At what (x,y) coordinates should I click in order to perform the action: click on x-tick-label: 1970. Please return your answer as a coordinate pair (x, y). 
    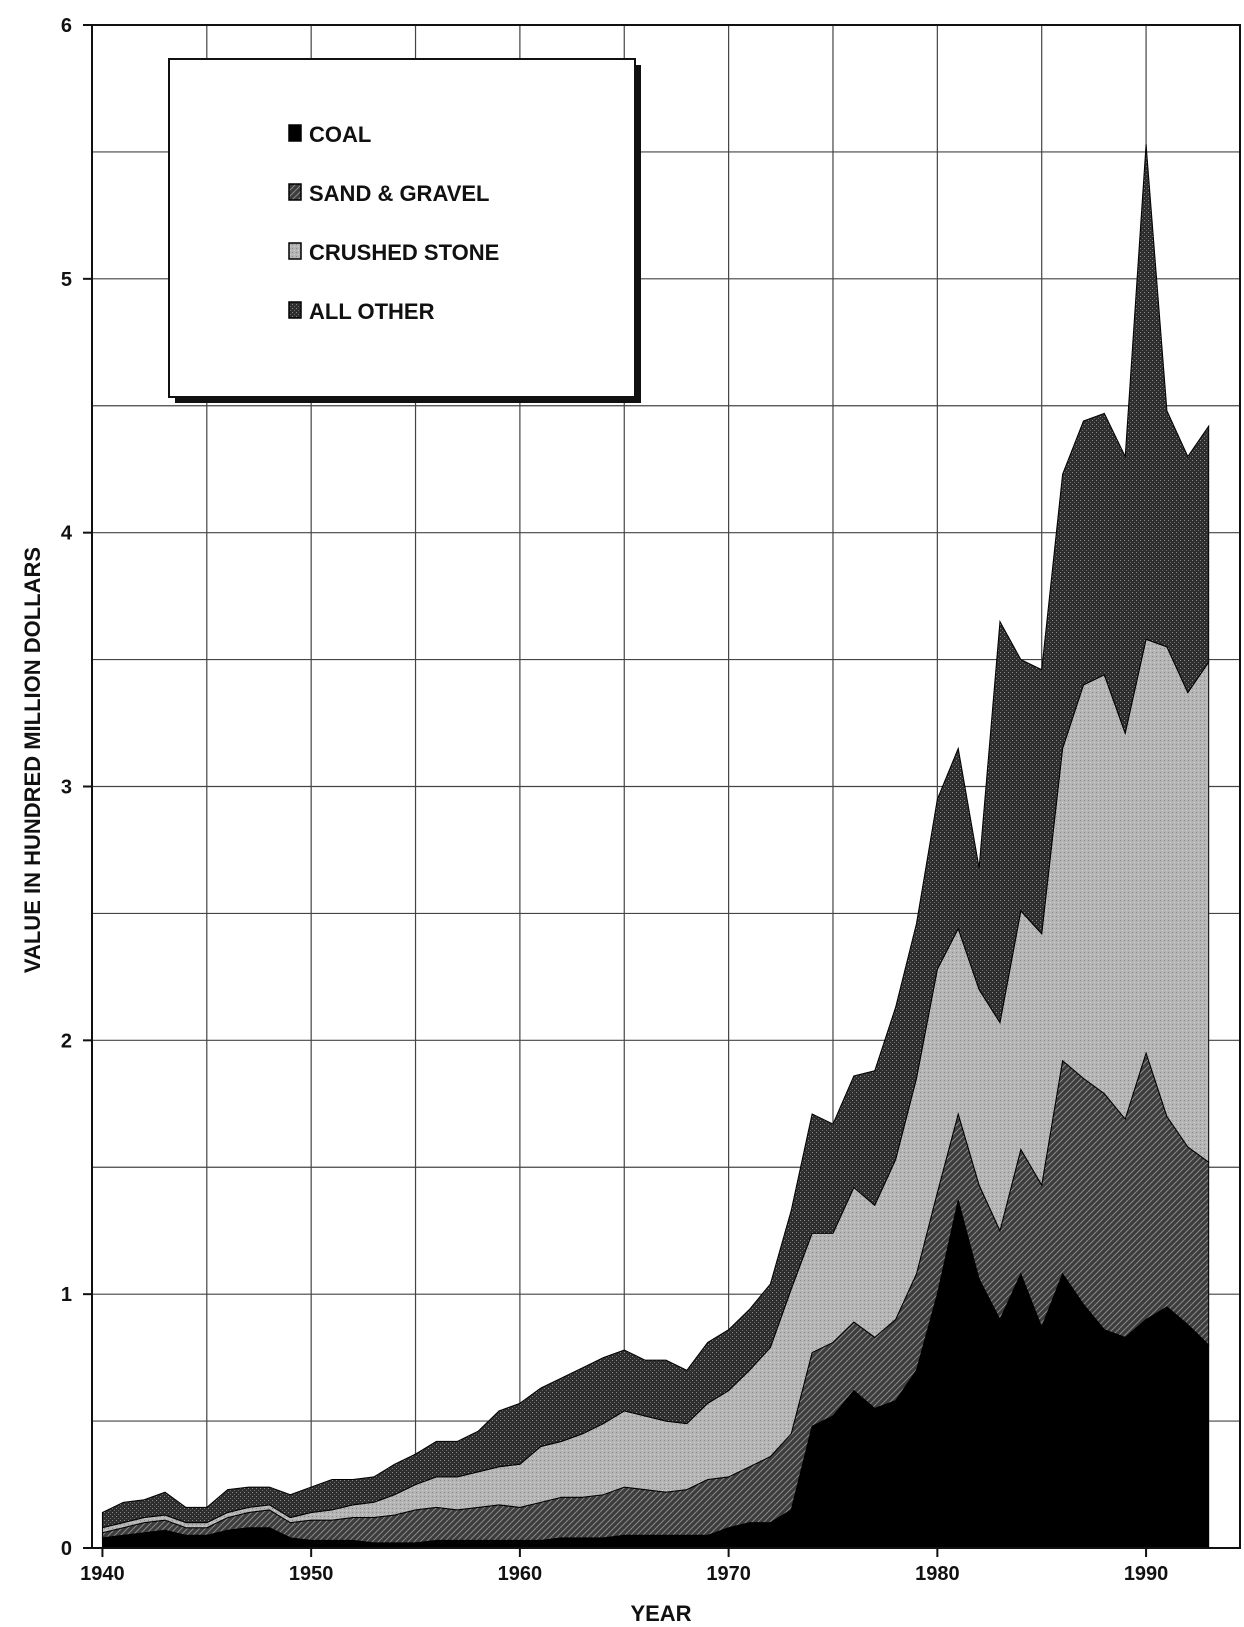
    Looking at the image, I should click on (728, 1574).